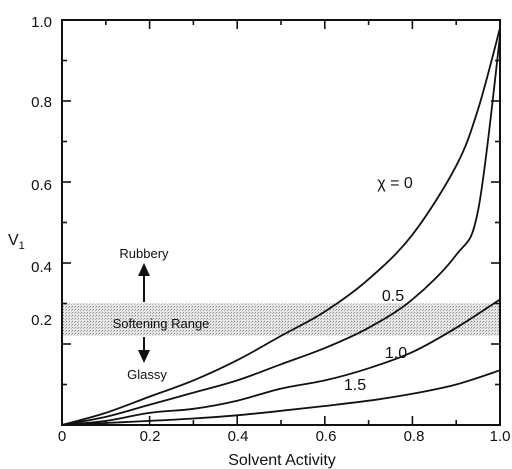  Describe the element at coordinates (414, 436) in the screenshot. I see `x-tick-label-4: 0.8` at that location.